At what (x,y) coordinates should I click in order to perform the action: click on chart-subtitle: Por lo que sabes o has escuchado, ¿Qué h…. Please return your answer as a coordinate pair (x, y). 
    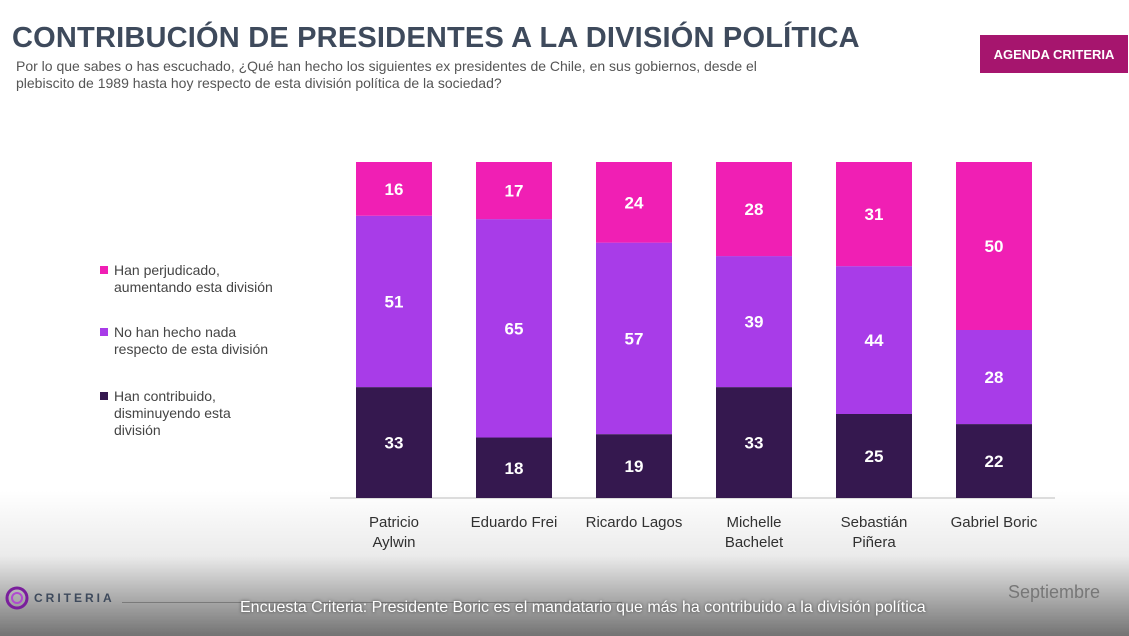
    Looking at the image, I should click on (466, 75).